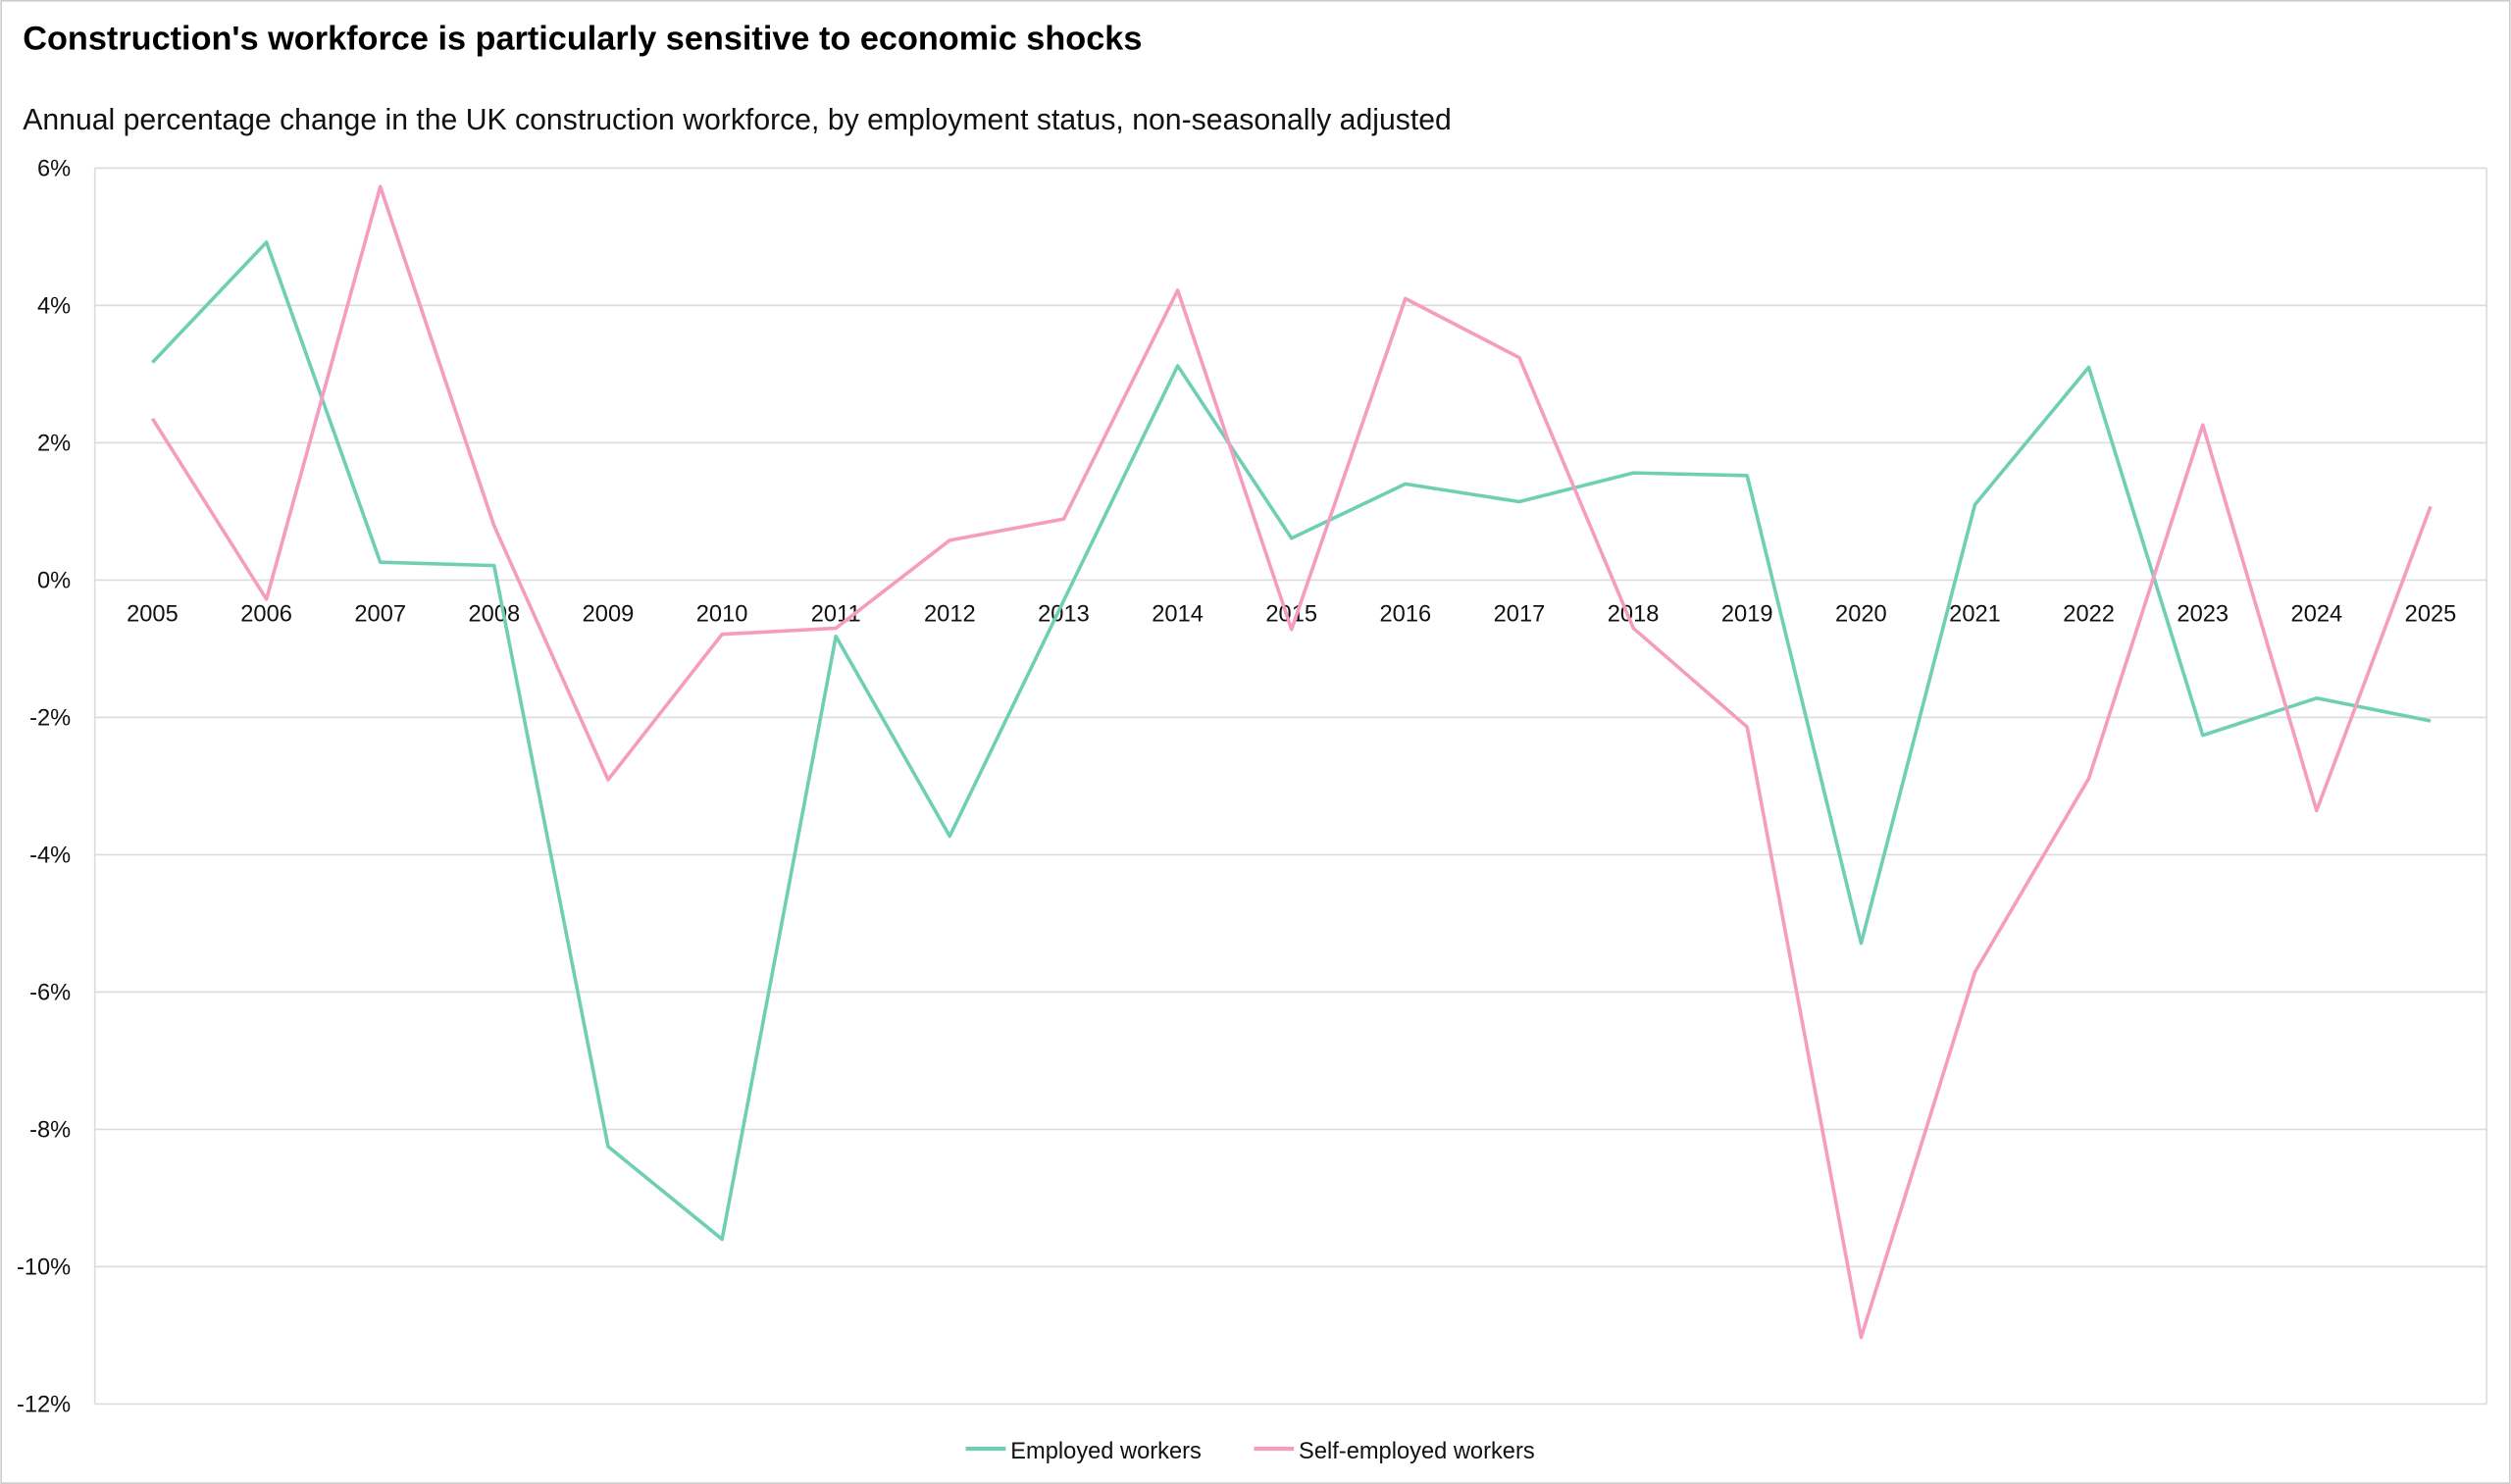 The image size is (2511, 1484). Describe the element at coordinates (44, 1268) in the screenshot. I see `y-tick-label: -10%` at that location.